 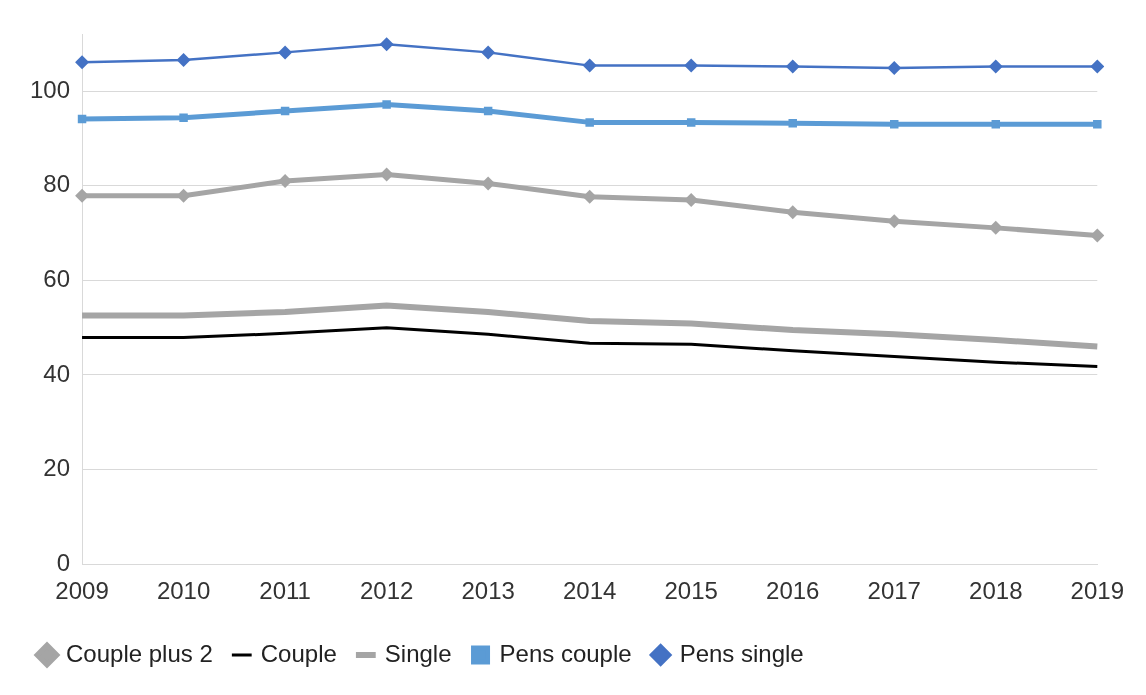 What do you see at coordinates (57, 184) in the screenshot?
I see `y-tick-label: 80` at bounding box center [57, 184].